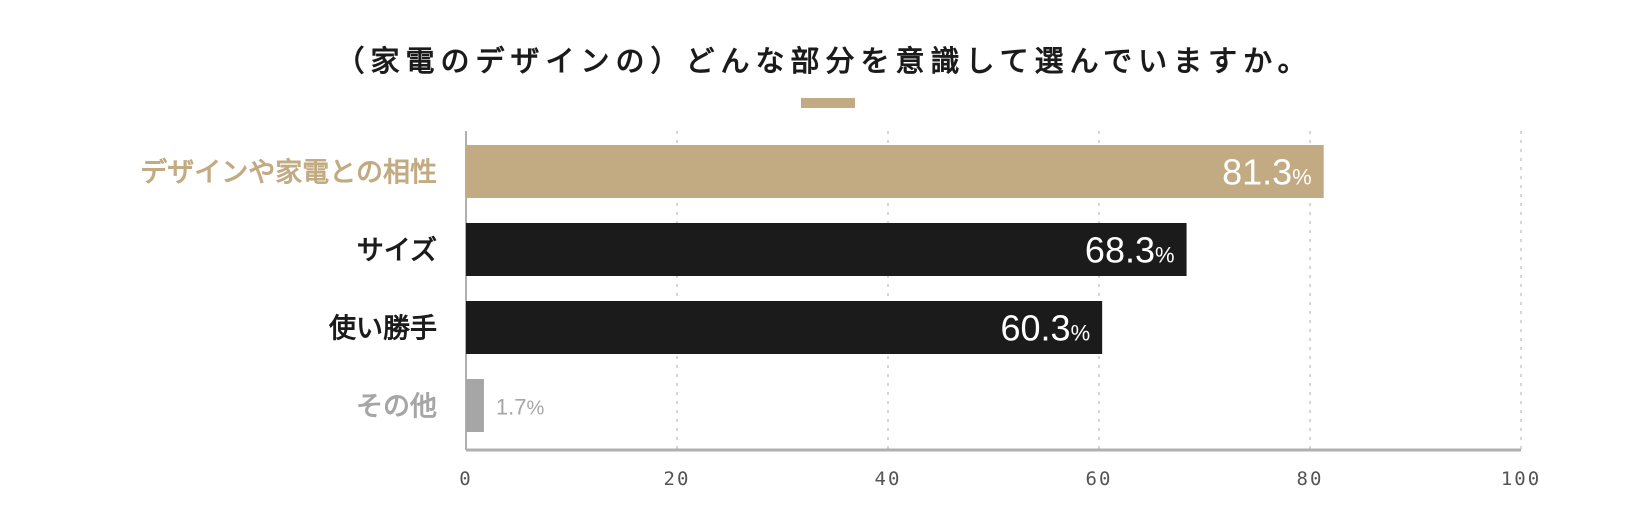 The image size is (1648, 528). Describe the element at coordinates (465, 479) in the screenshot. I see `x-tick-label: 0` at that location.